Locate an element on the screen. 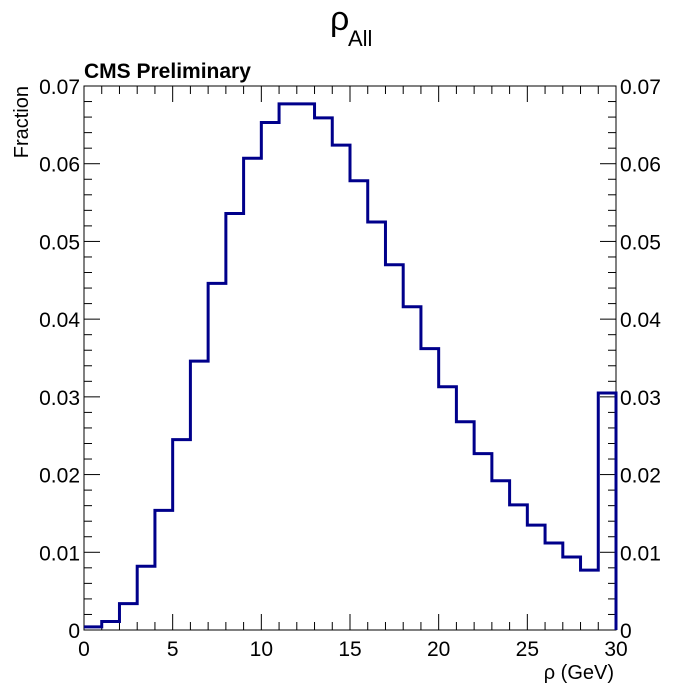  y-tick-label-right: 0.03 is located at coordinates (640, 398).